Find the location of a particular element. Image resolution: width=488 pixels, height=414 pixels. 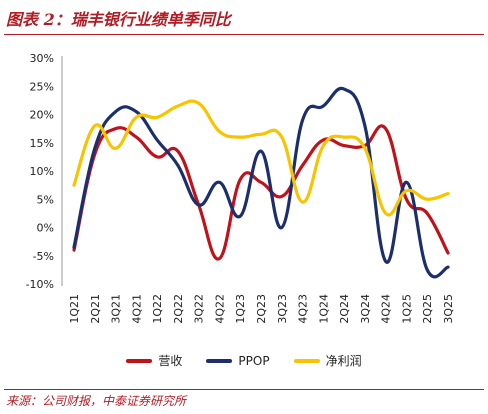

x-tick-label: 1Q23 is located at coordinates (240, 309).